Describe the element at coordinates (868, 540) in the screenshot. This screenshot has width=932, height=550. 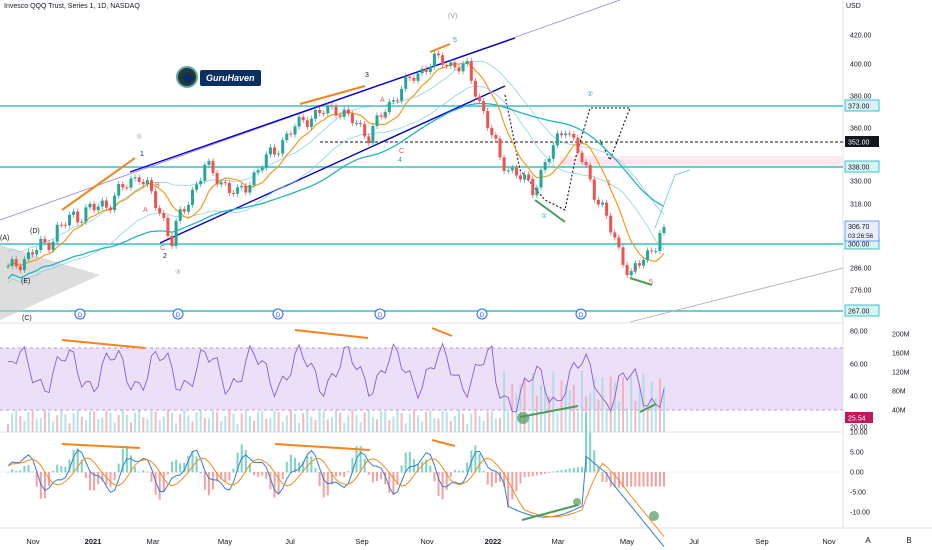
I see `auto-scale-button: A` at that location.